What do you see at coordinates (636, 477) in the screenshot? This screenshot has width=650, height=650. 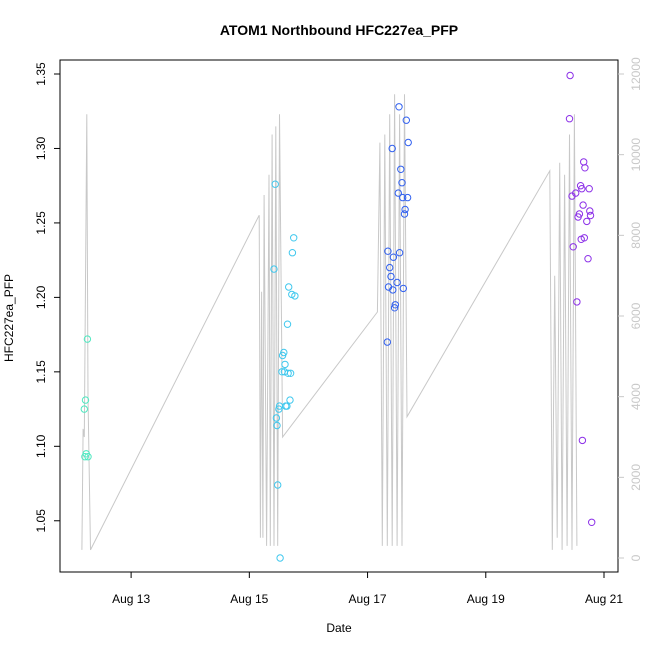 I see `y2-tick-label: 2000` at bounding box center [636, 477].